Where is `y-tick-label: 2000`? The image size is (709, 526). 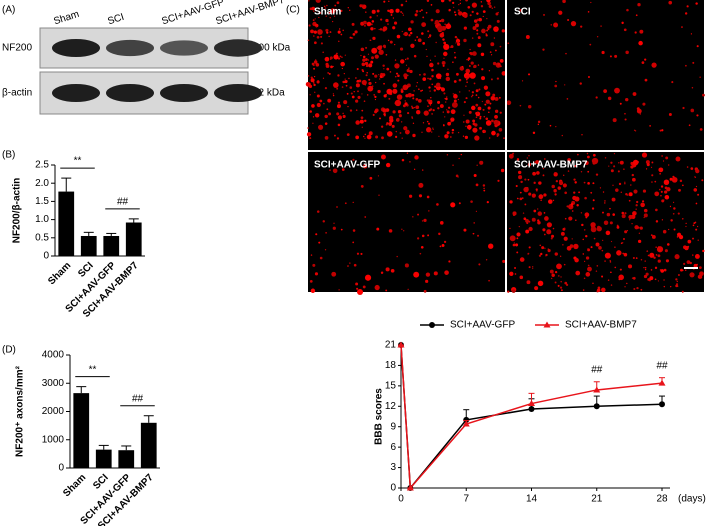 y-tick-label: 2000 is located at coordinates (53, 411).